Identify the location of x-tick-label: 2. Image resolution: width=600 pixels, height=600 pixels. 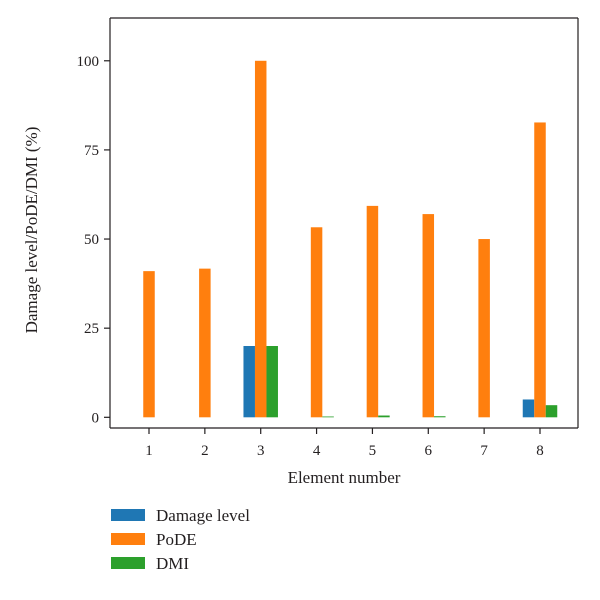
(205, 451).